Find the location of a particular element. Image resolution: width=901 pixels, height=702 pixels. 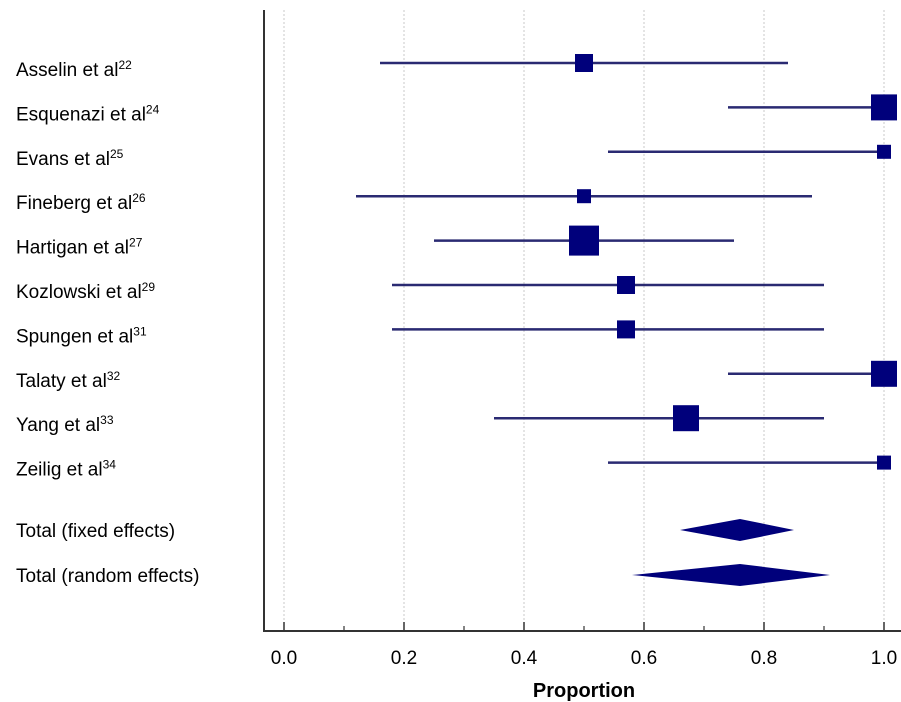

x-tick-label: 0.6 is located at coordinates (644, 658).